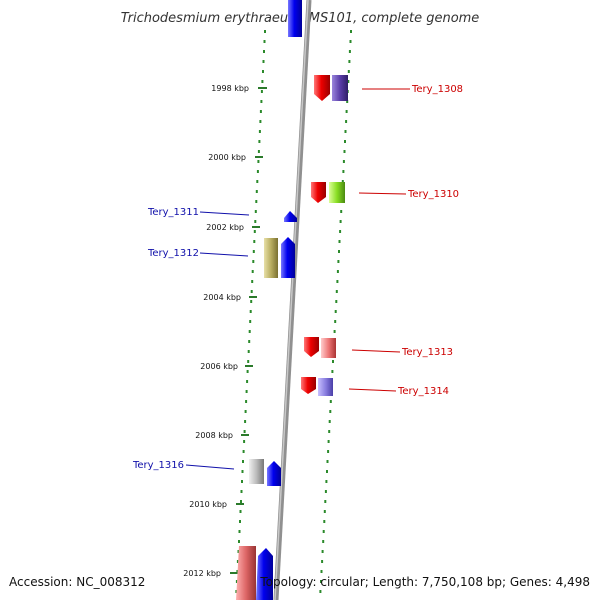 This screenshot has height=600, width=600. I want to click on gene-arrow-tery-1313-b, so click(328, 348).